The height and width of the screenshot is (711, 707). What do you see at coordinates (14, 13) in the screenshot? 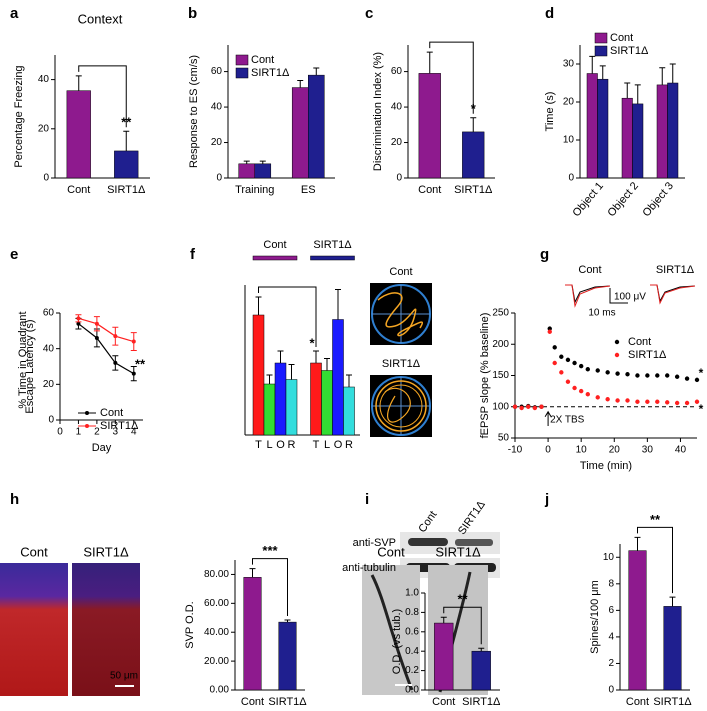
I see `panel-letter: a` at bounding box center [14, 13].